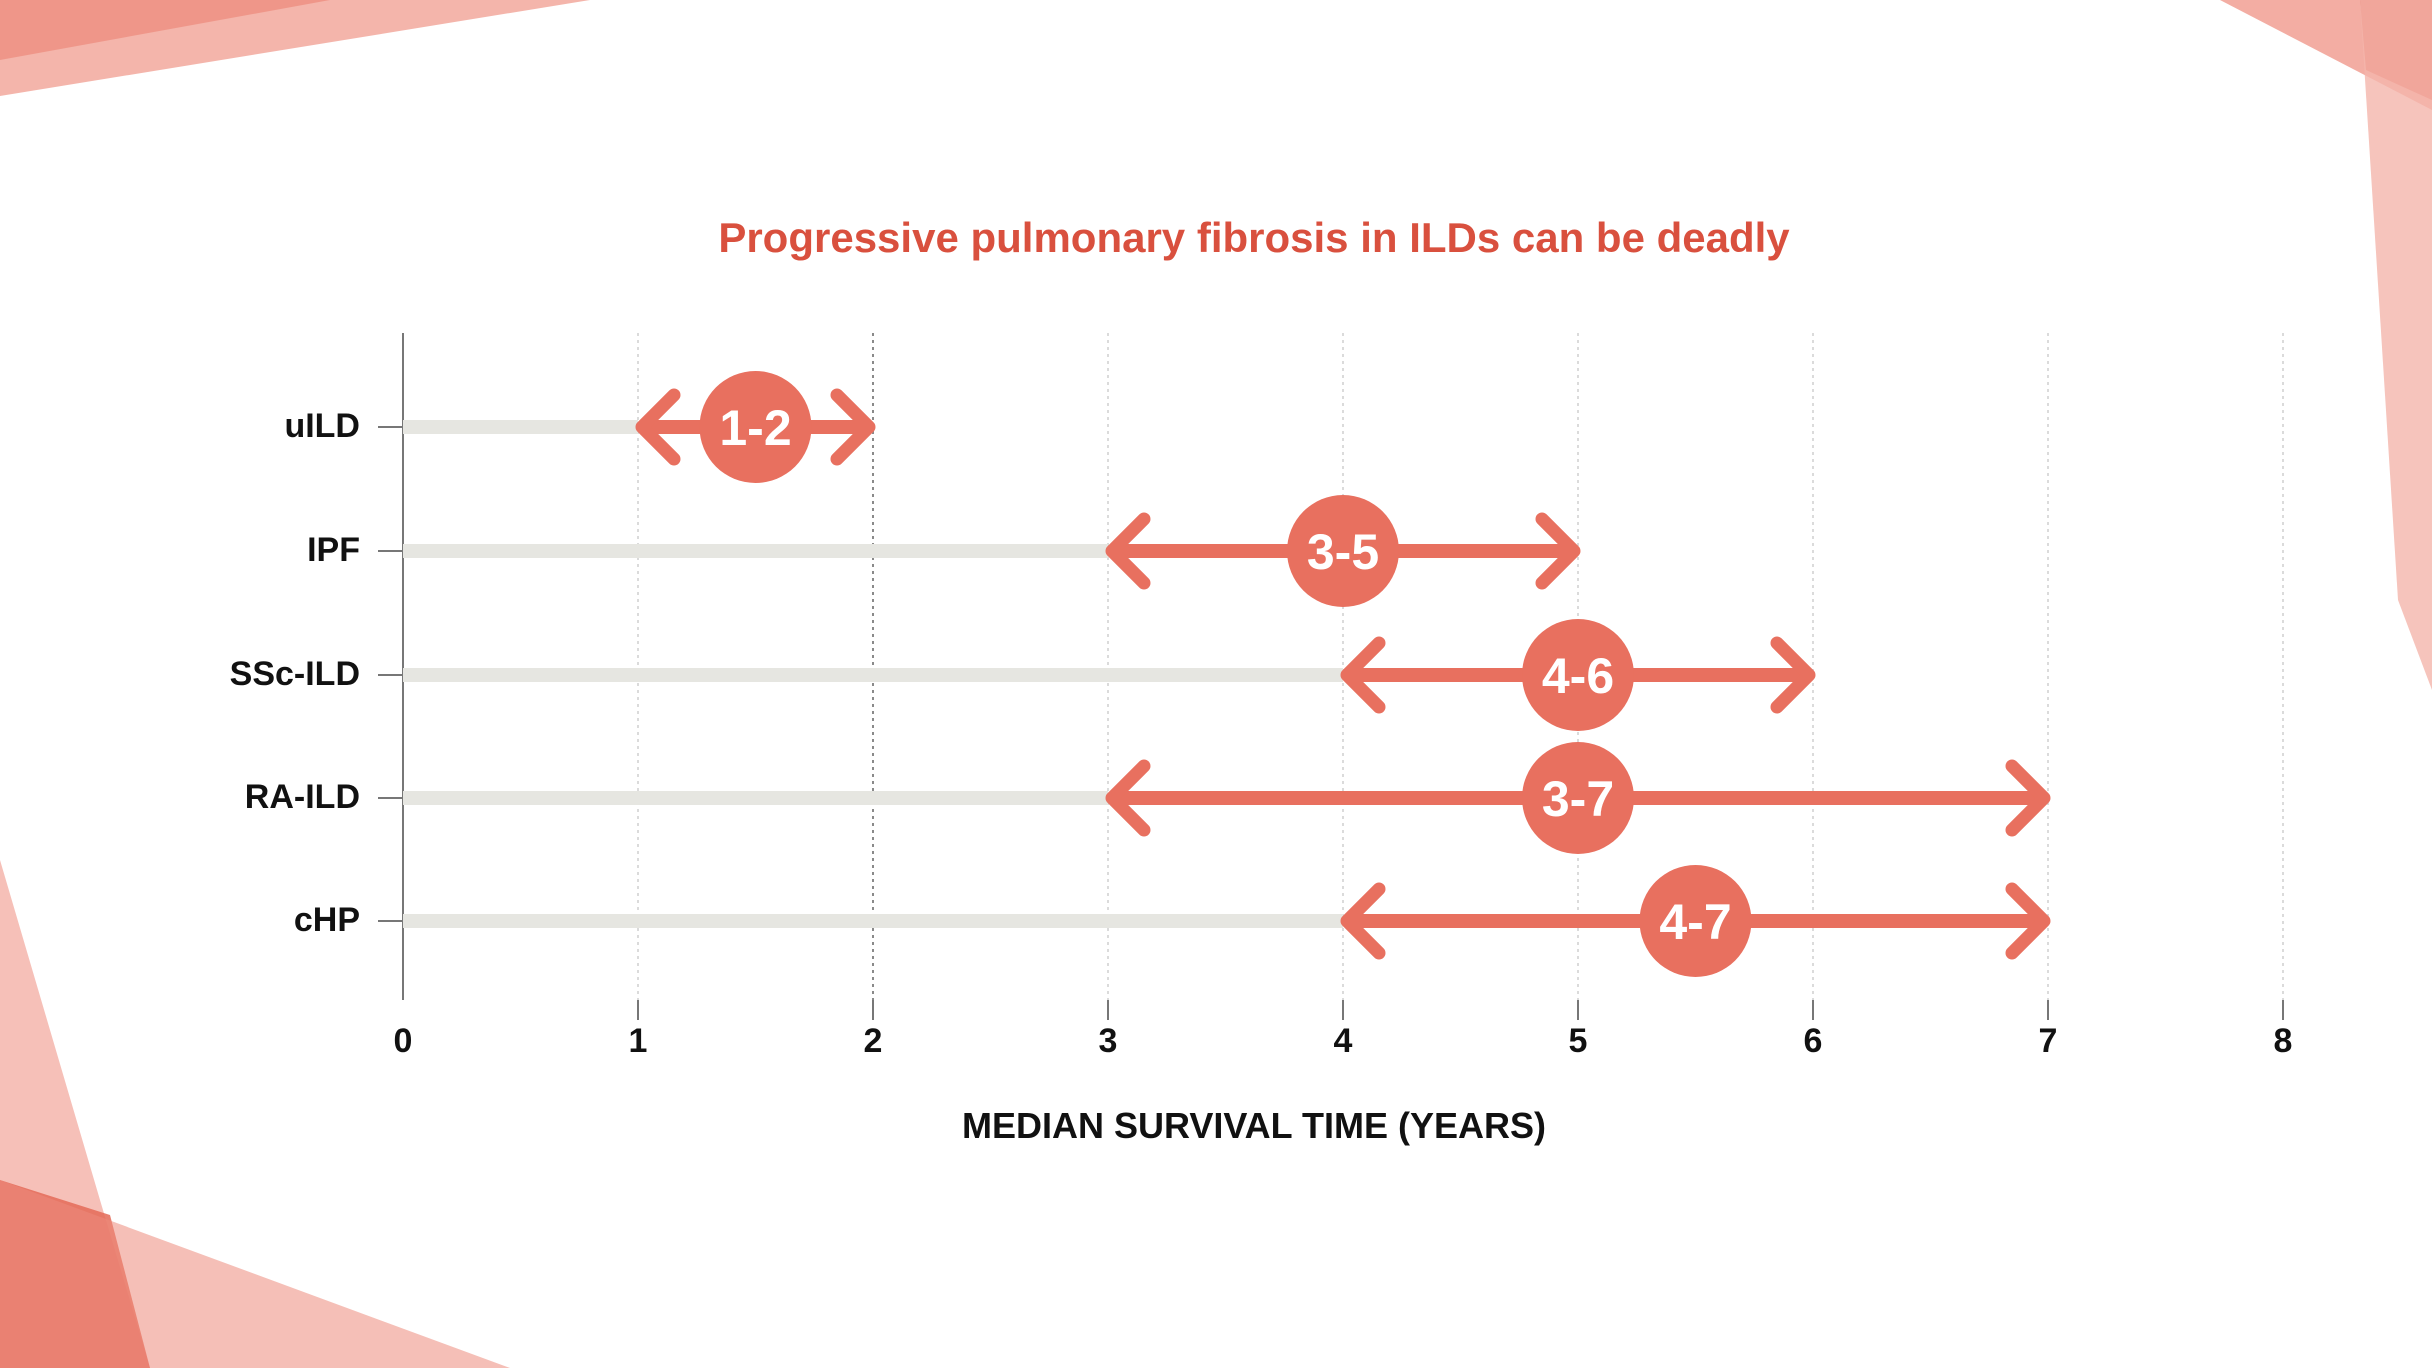  I want to click on axes, so click(391, 666).